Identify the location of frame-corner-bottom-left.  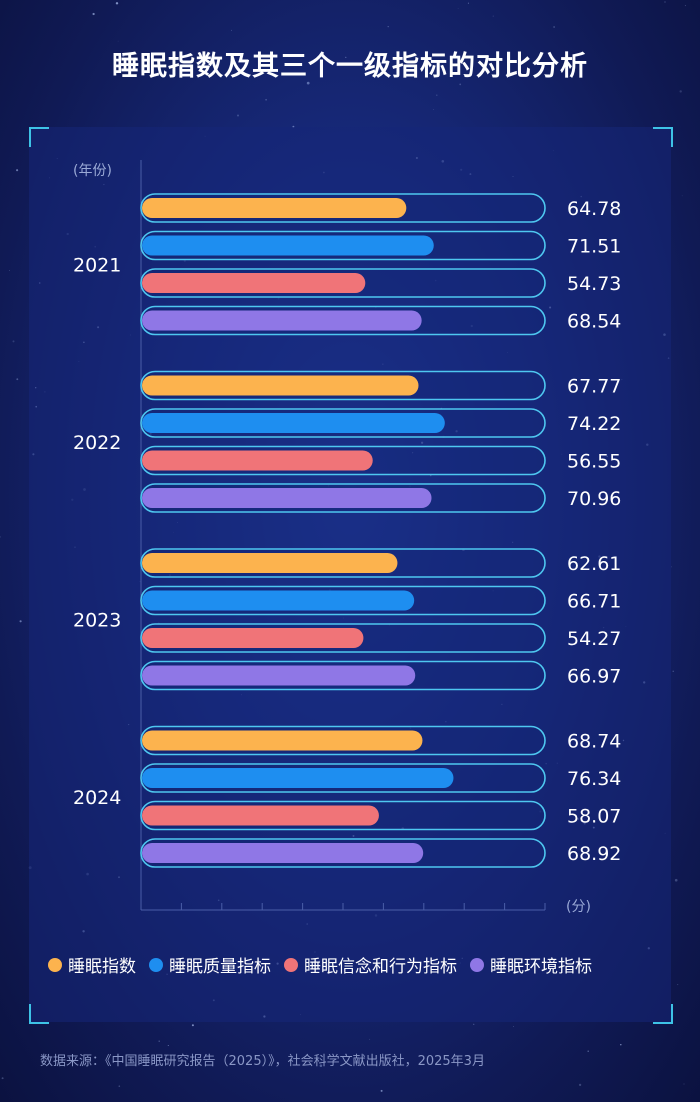
(39, 1014).